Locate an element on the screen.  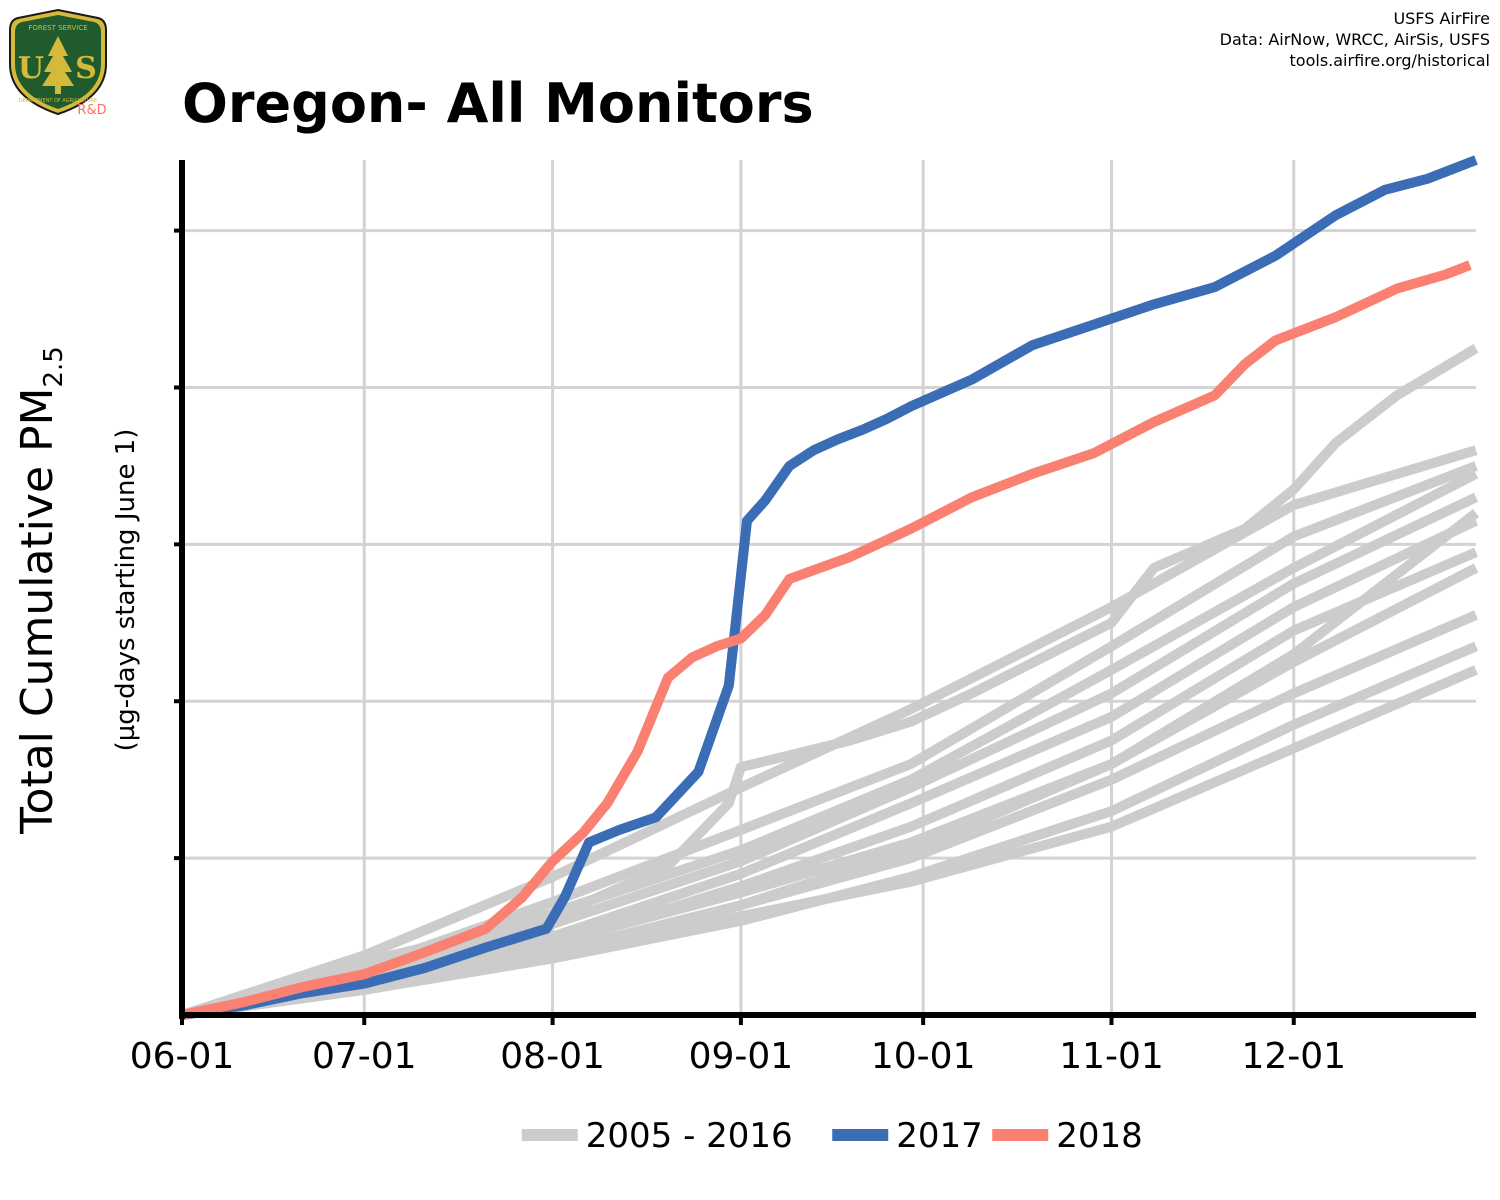
legend: 2005 - 2016 2017 2018 is located at coordinates (832, 1136).